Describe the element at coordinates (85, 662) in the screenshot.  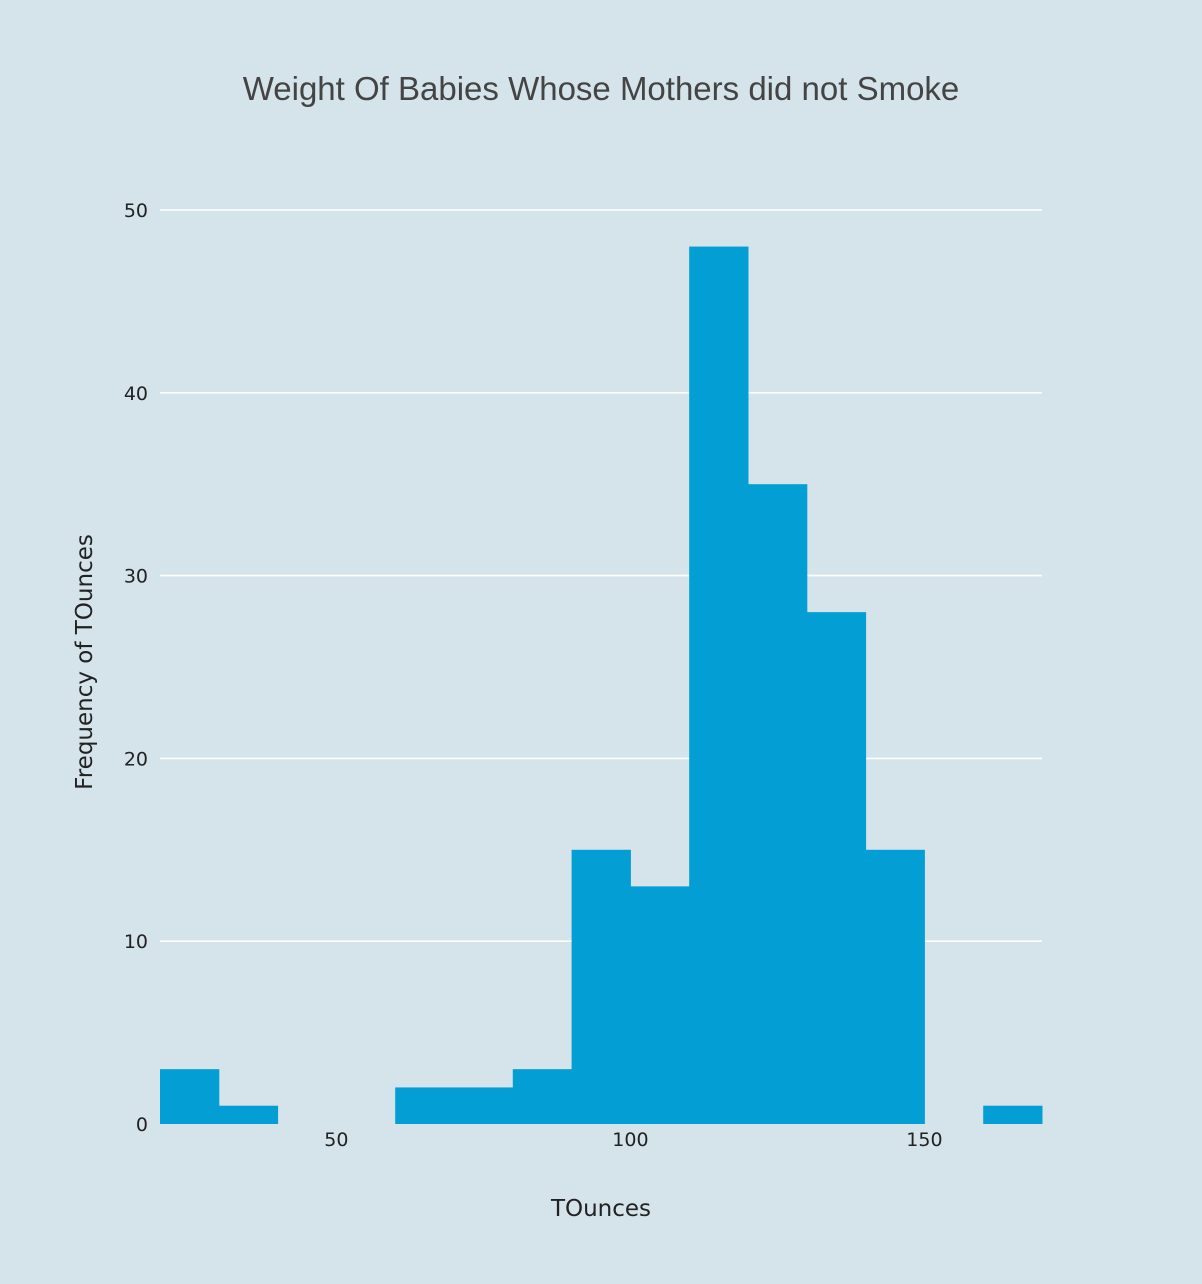
I see `y-axis-label: Frequency of TOunces` at that location.